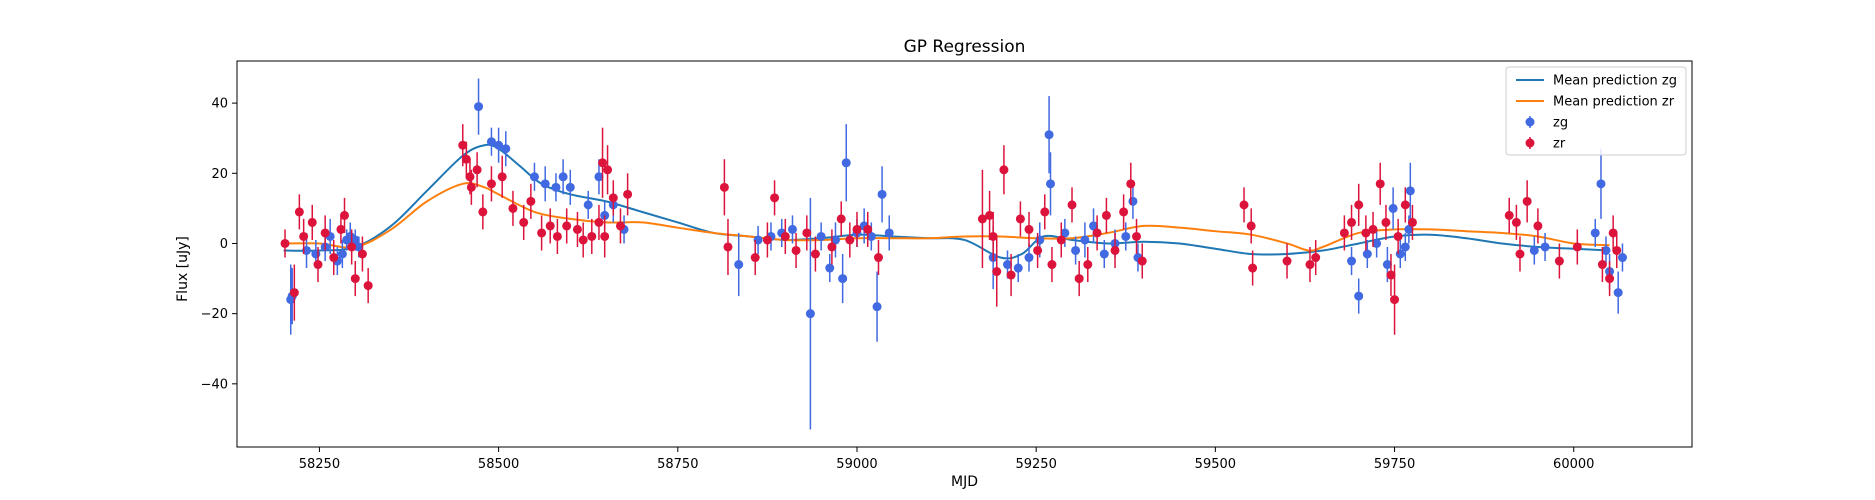 The width and height of the screenshot is (1875, 500). Describe the element at coordinates (219, 174) in the screenshot. I see `y-tick-label: 20` at that location.